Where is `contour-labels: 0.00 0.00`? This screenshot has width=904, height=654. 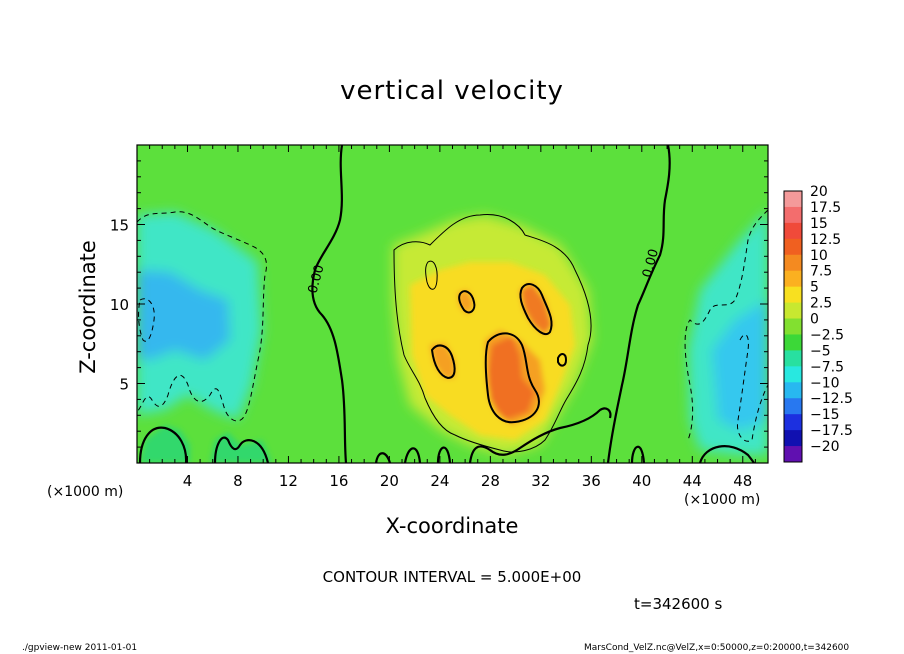 contour-labels: 0.00 0.00 is located at coordinates (484, 271).